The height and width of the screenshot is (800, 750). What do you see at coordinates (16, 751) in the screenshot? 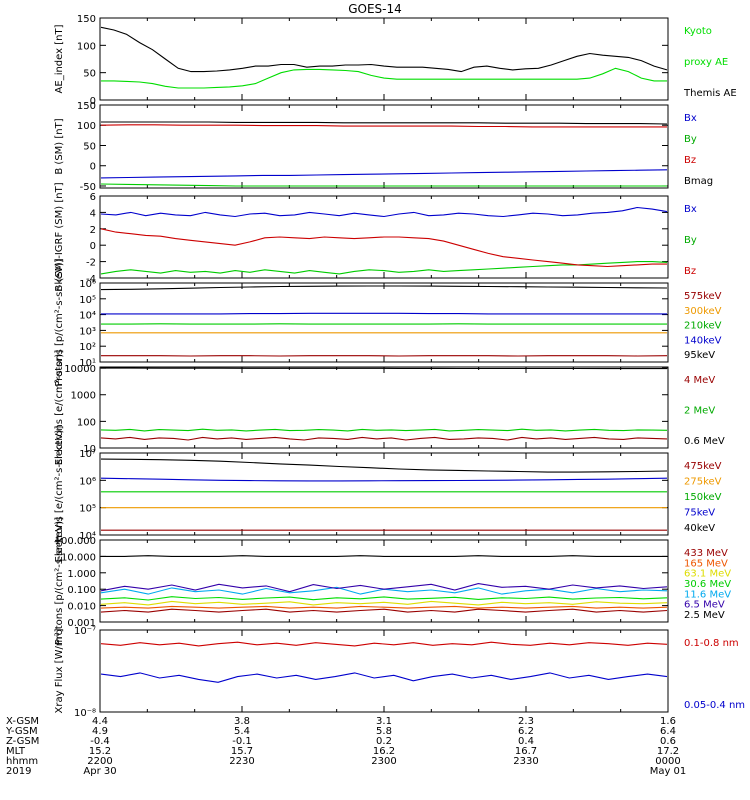
I see `orbit-row-label: MLT` at bounding box center [16, 751].